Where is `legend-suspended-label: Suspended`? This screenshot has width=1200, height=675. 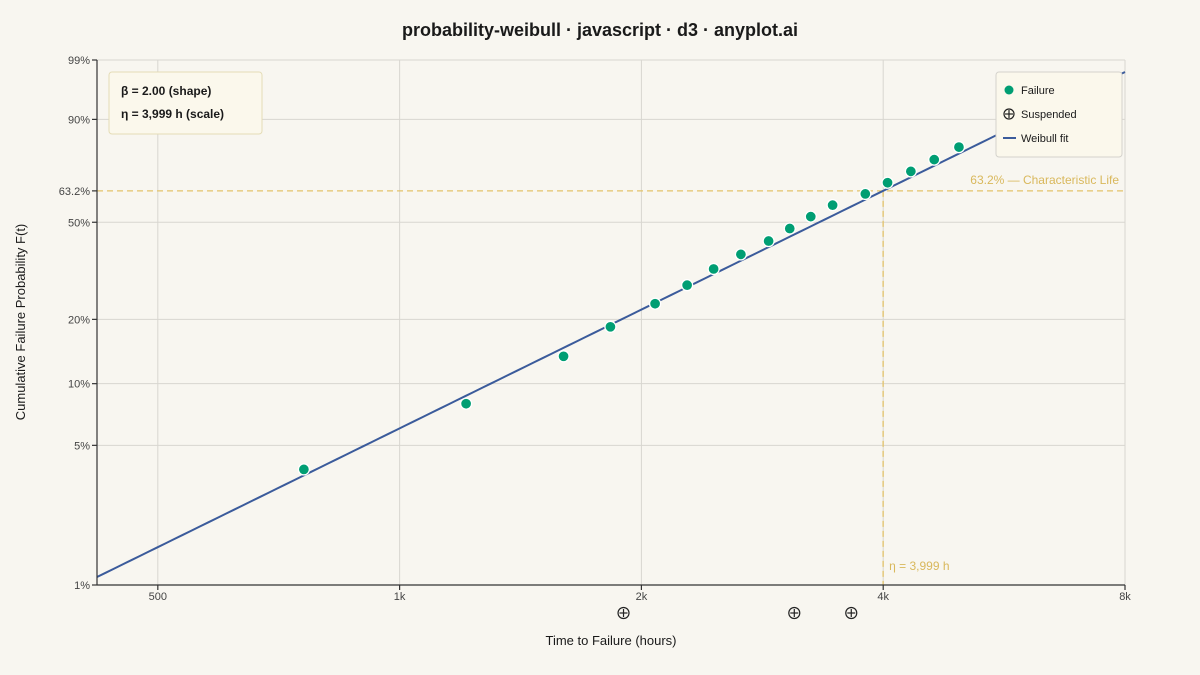 legend-suspended-label: Suspended is located at coordinates (1049, 115).